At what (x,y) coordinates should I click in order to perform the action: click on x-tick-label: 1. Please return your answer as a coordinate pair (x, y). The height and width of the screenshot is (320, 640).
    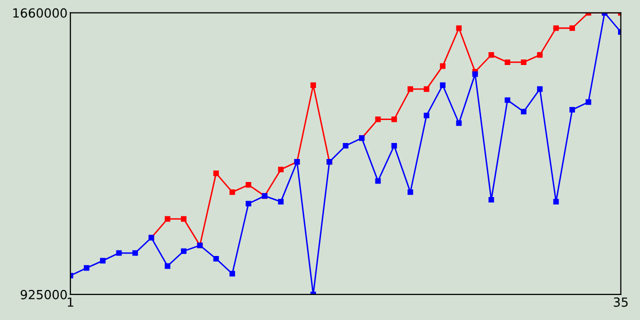
    Looking at the image, I should click on (71, 302).